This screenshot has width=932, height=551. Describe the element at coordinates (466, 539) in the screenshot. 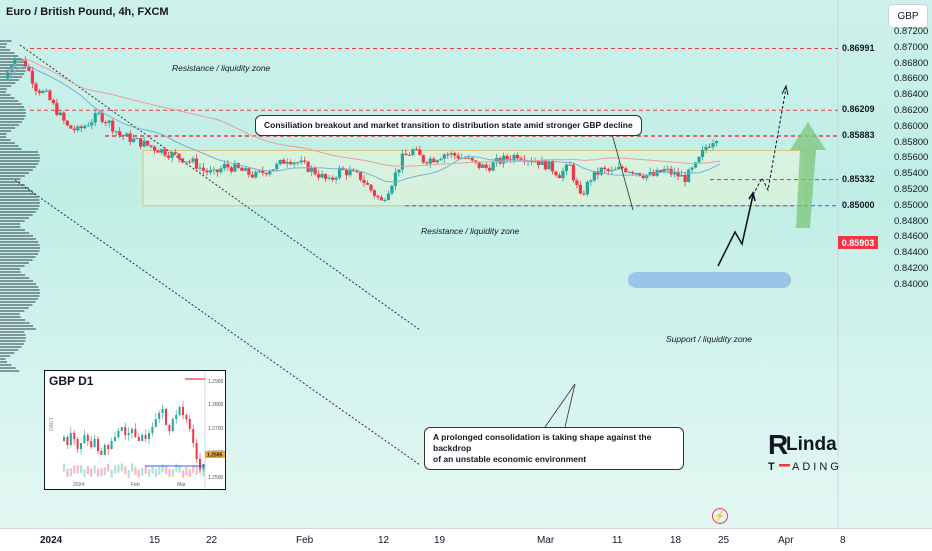

I see `time-axis: 2024 15 22 Feb 12 19 Mar 11 18 25 Apr 8` at that location.